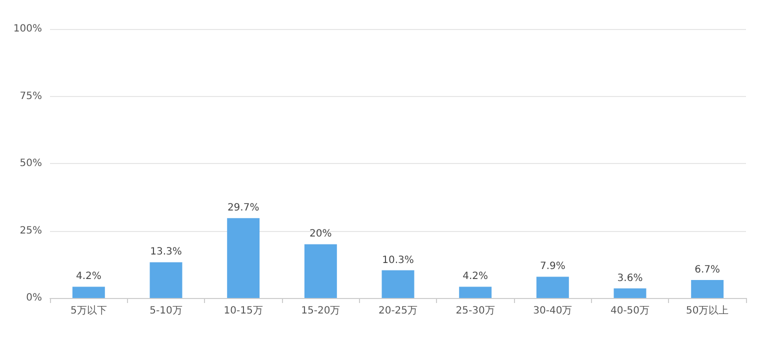 The height and width of the screenshot is (344, 772). I want to click on y-tick-label: 50%, so click(31, 163).